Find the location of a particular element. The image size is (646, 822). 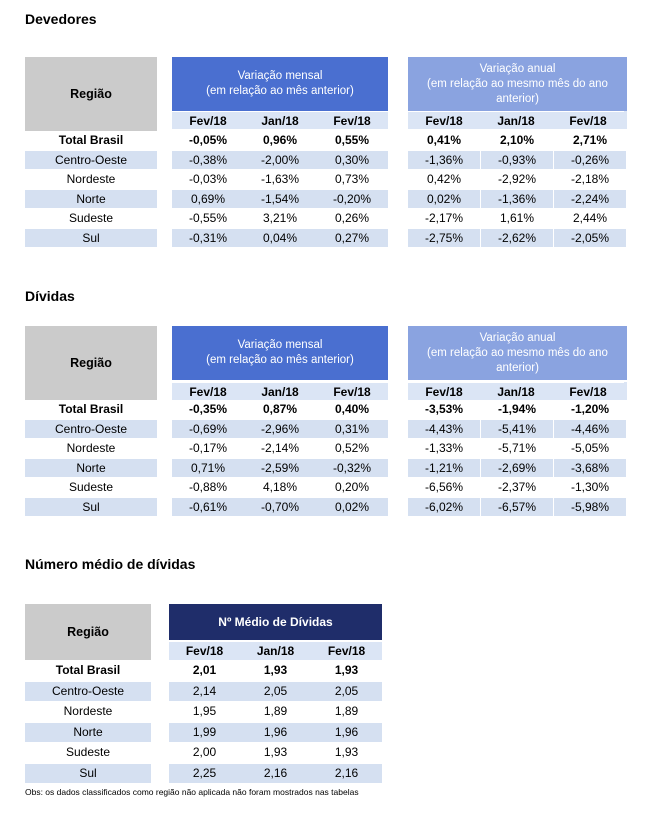

value-cell: -2,59% is located at coordinates (280, 467).